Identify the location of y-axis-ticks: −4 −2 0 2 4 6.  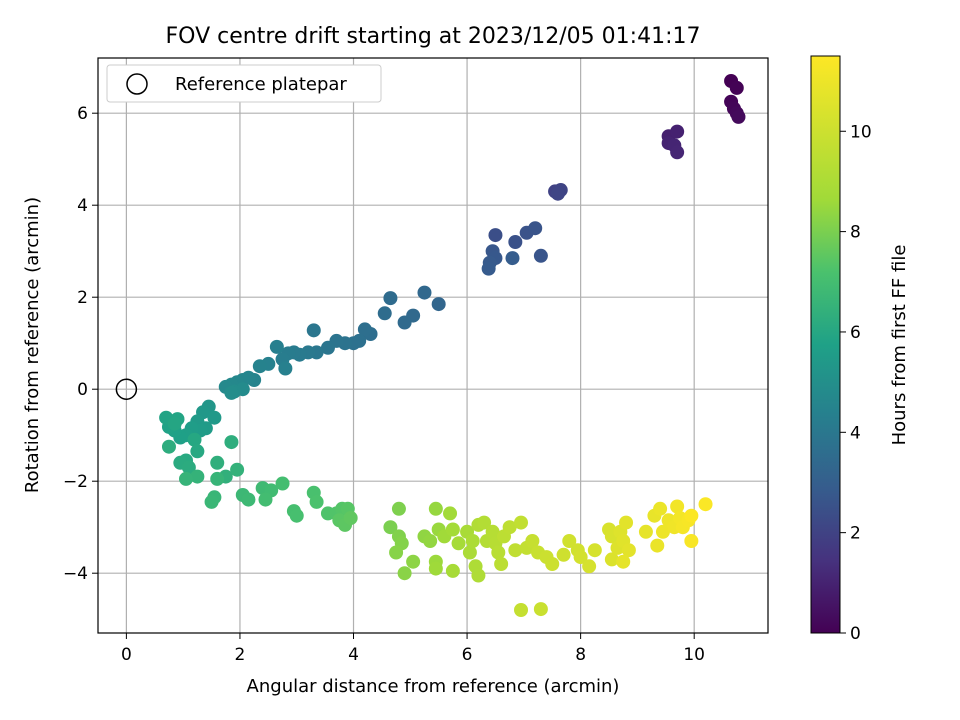
(80, 344).